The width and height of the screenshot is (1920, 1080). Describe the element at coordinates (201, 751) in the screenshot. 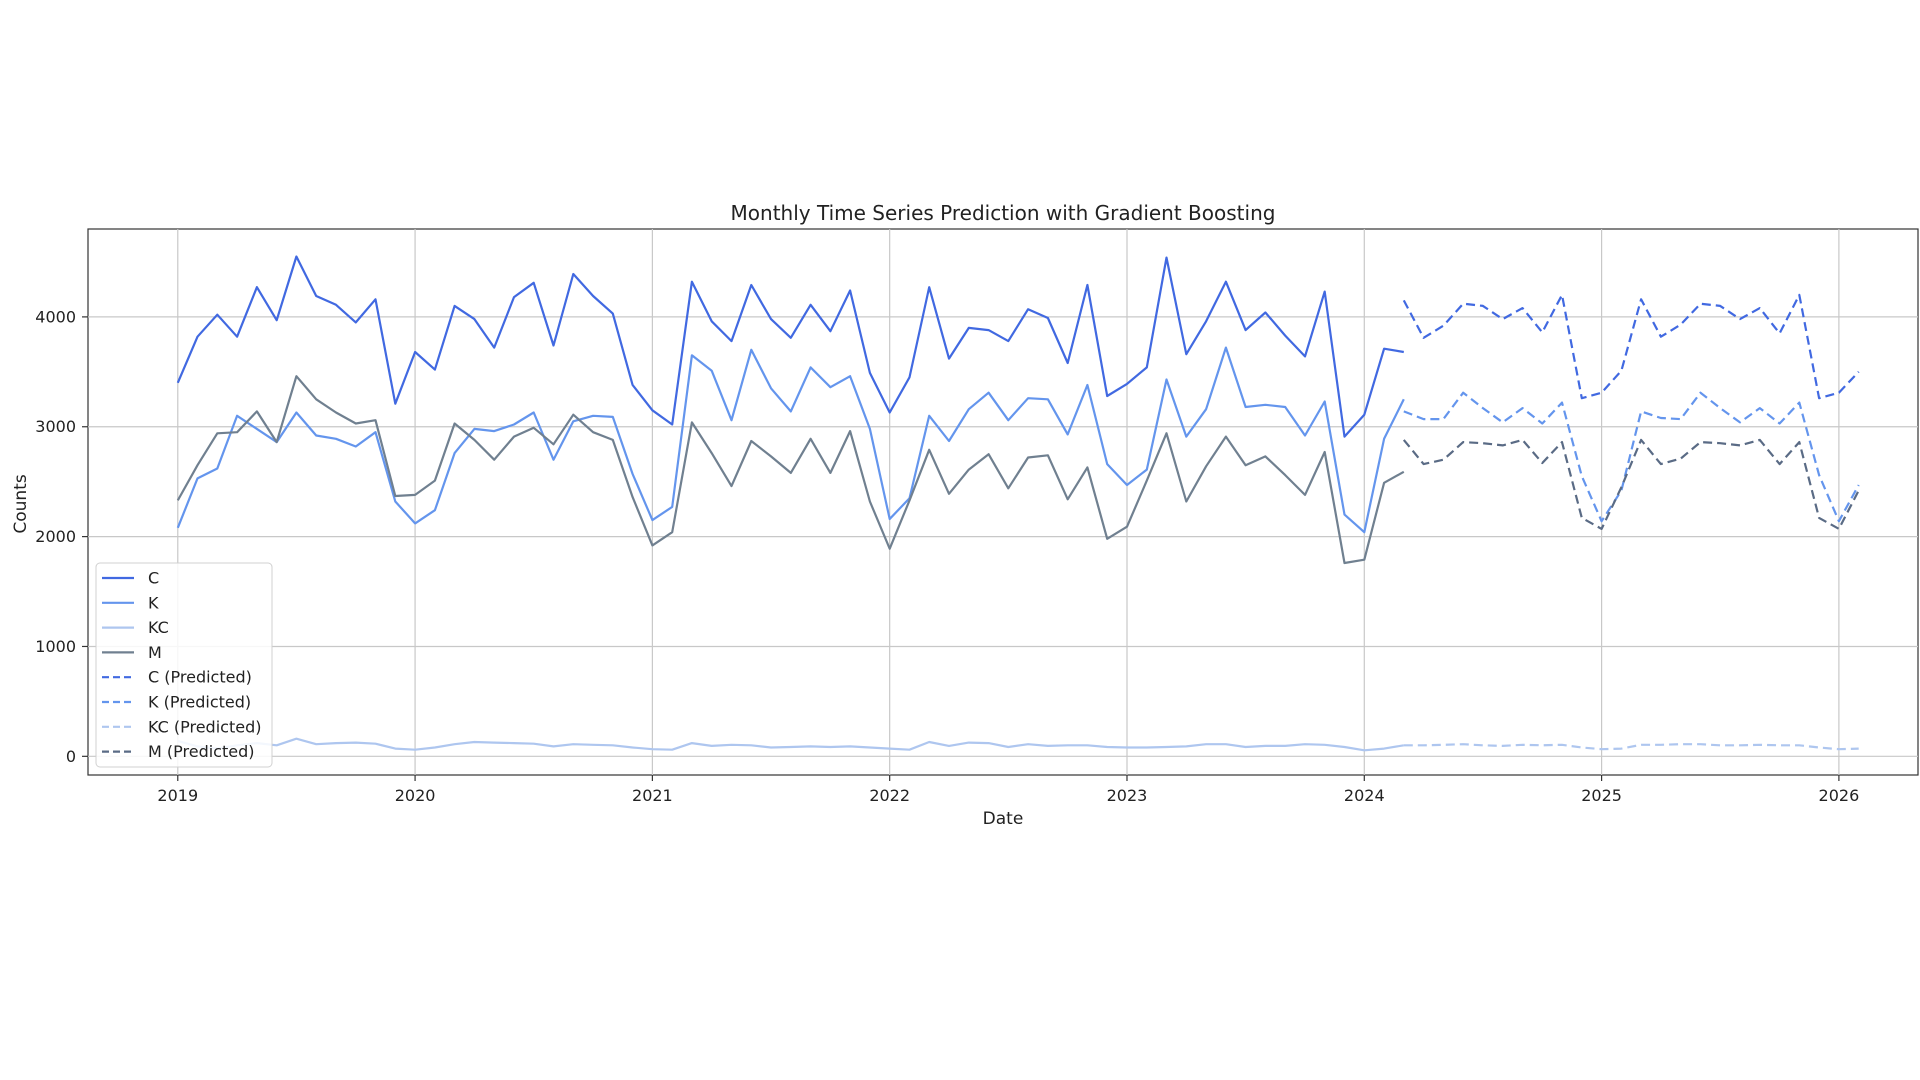

I see `legend-label: M (Predicted)` at that location.